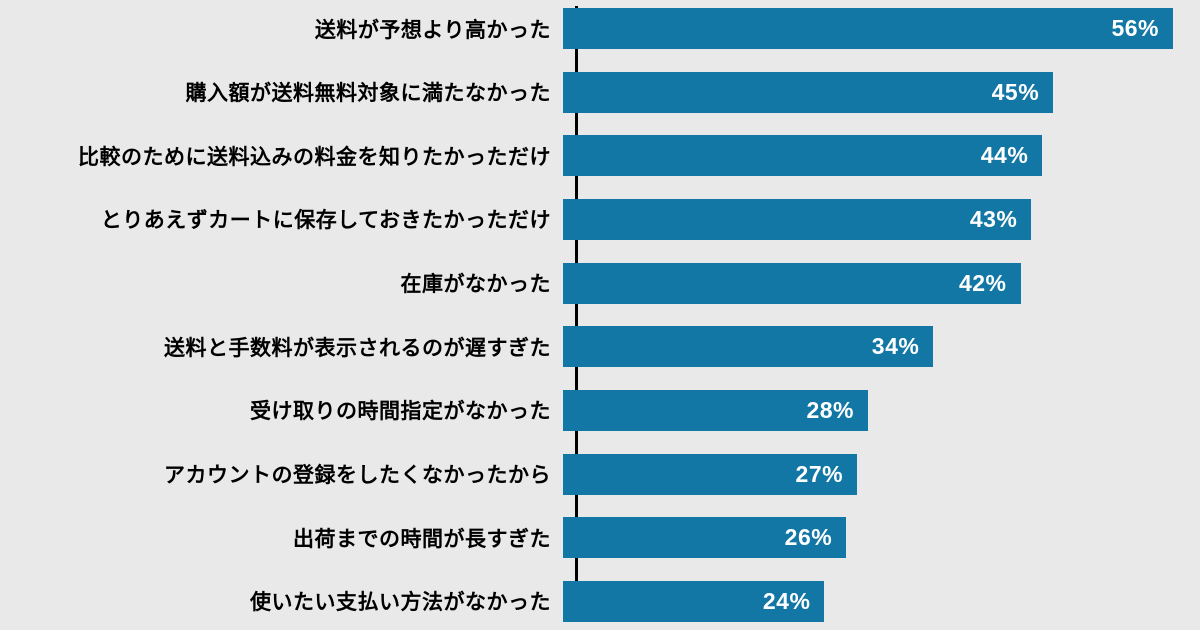 The width and height of the screenshot is (1200, 630). Describe the element at coordinates (710, 474) in the screenshot. I see `bar: 27%` at that location.